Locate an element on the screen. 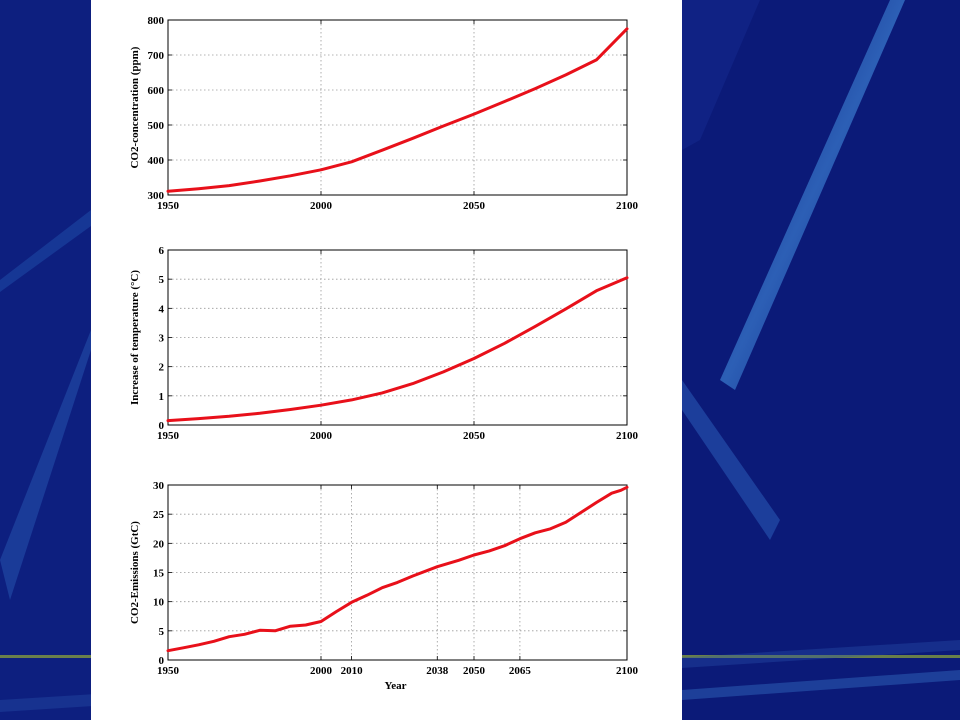 This screenshot has height=720, width=960. y-tick-label: 6 is located at coordinates (162, 251).